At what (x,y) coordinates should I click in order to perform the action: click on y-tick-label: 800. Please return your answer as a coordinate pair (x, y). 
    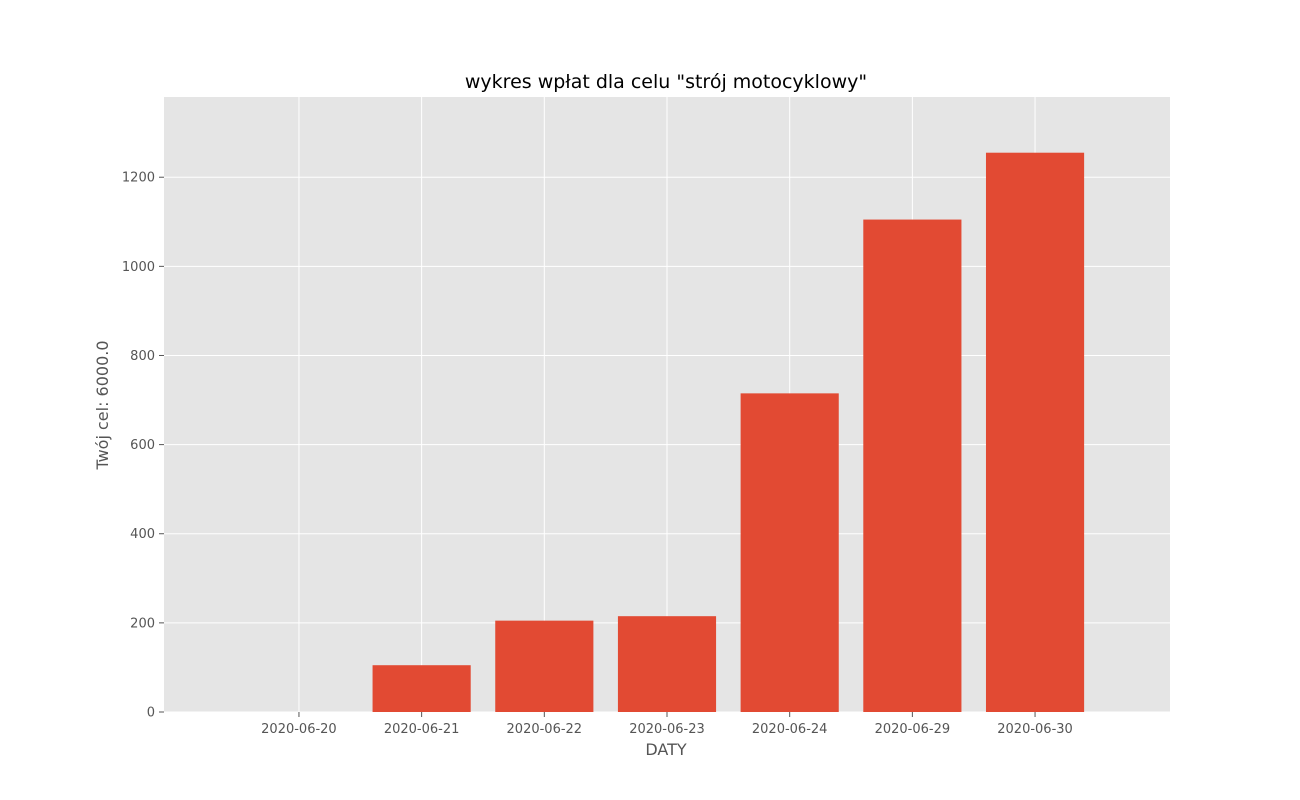
    Looking at the image, I should click on (142, 356).